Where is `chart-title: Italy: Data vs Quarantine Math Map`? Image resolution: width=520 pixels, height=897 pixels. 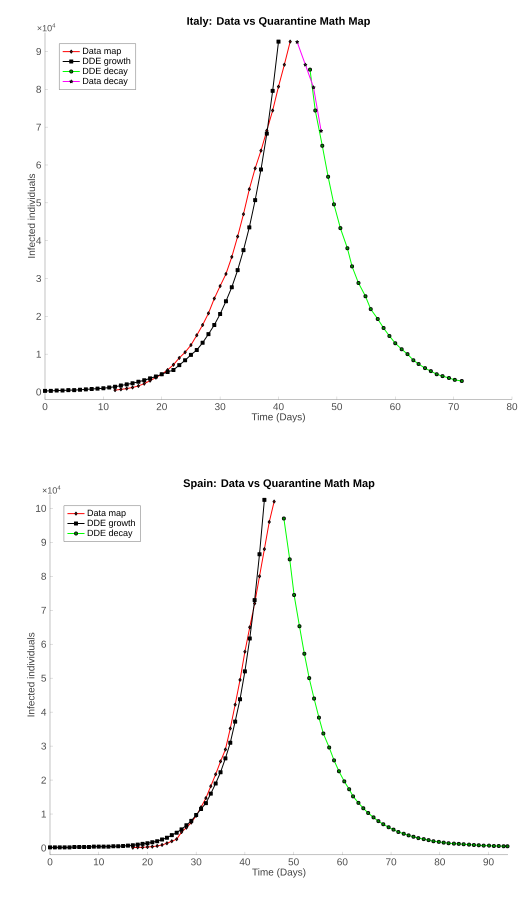
chart-title: Italy: Data vs Quarantine Math Map is located at coordinates (278, 22).